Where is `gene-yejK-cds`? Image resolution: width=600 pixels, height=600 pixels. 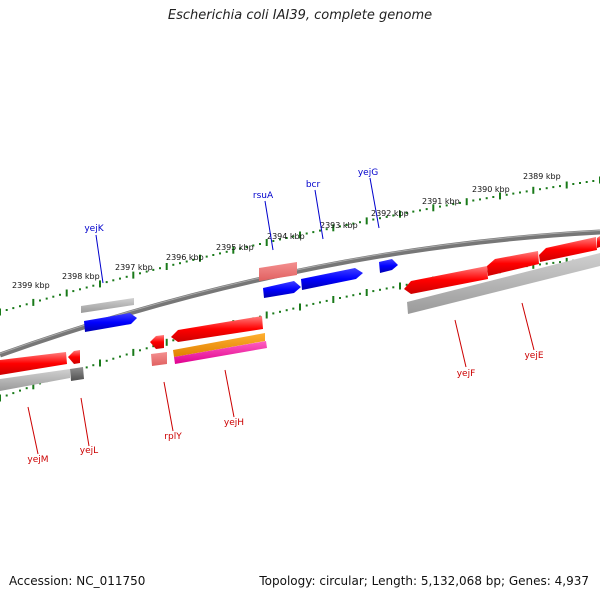
gene-yejK-cds is located at coordinates (110, 322).